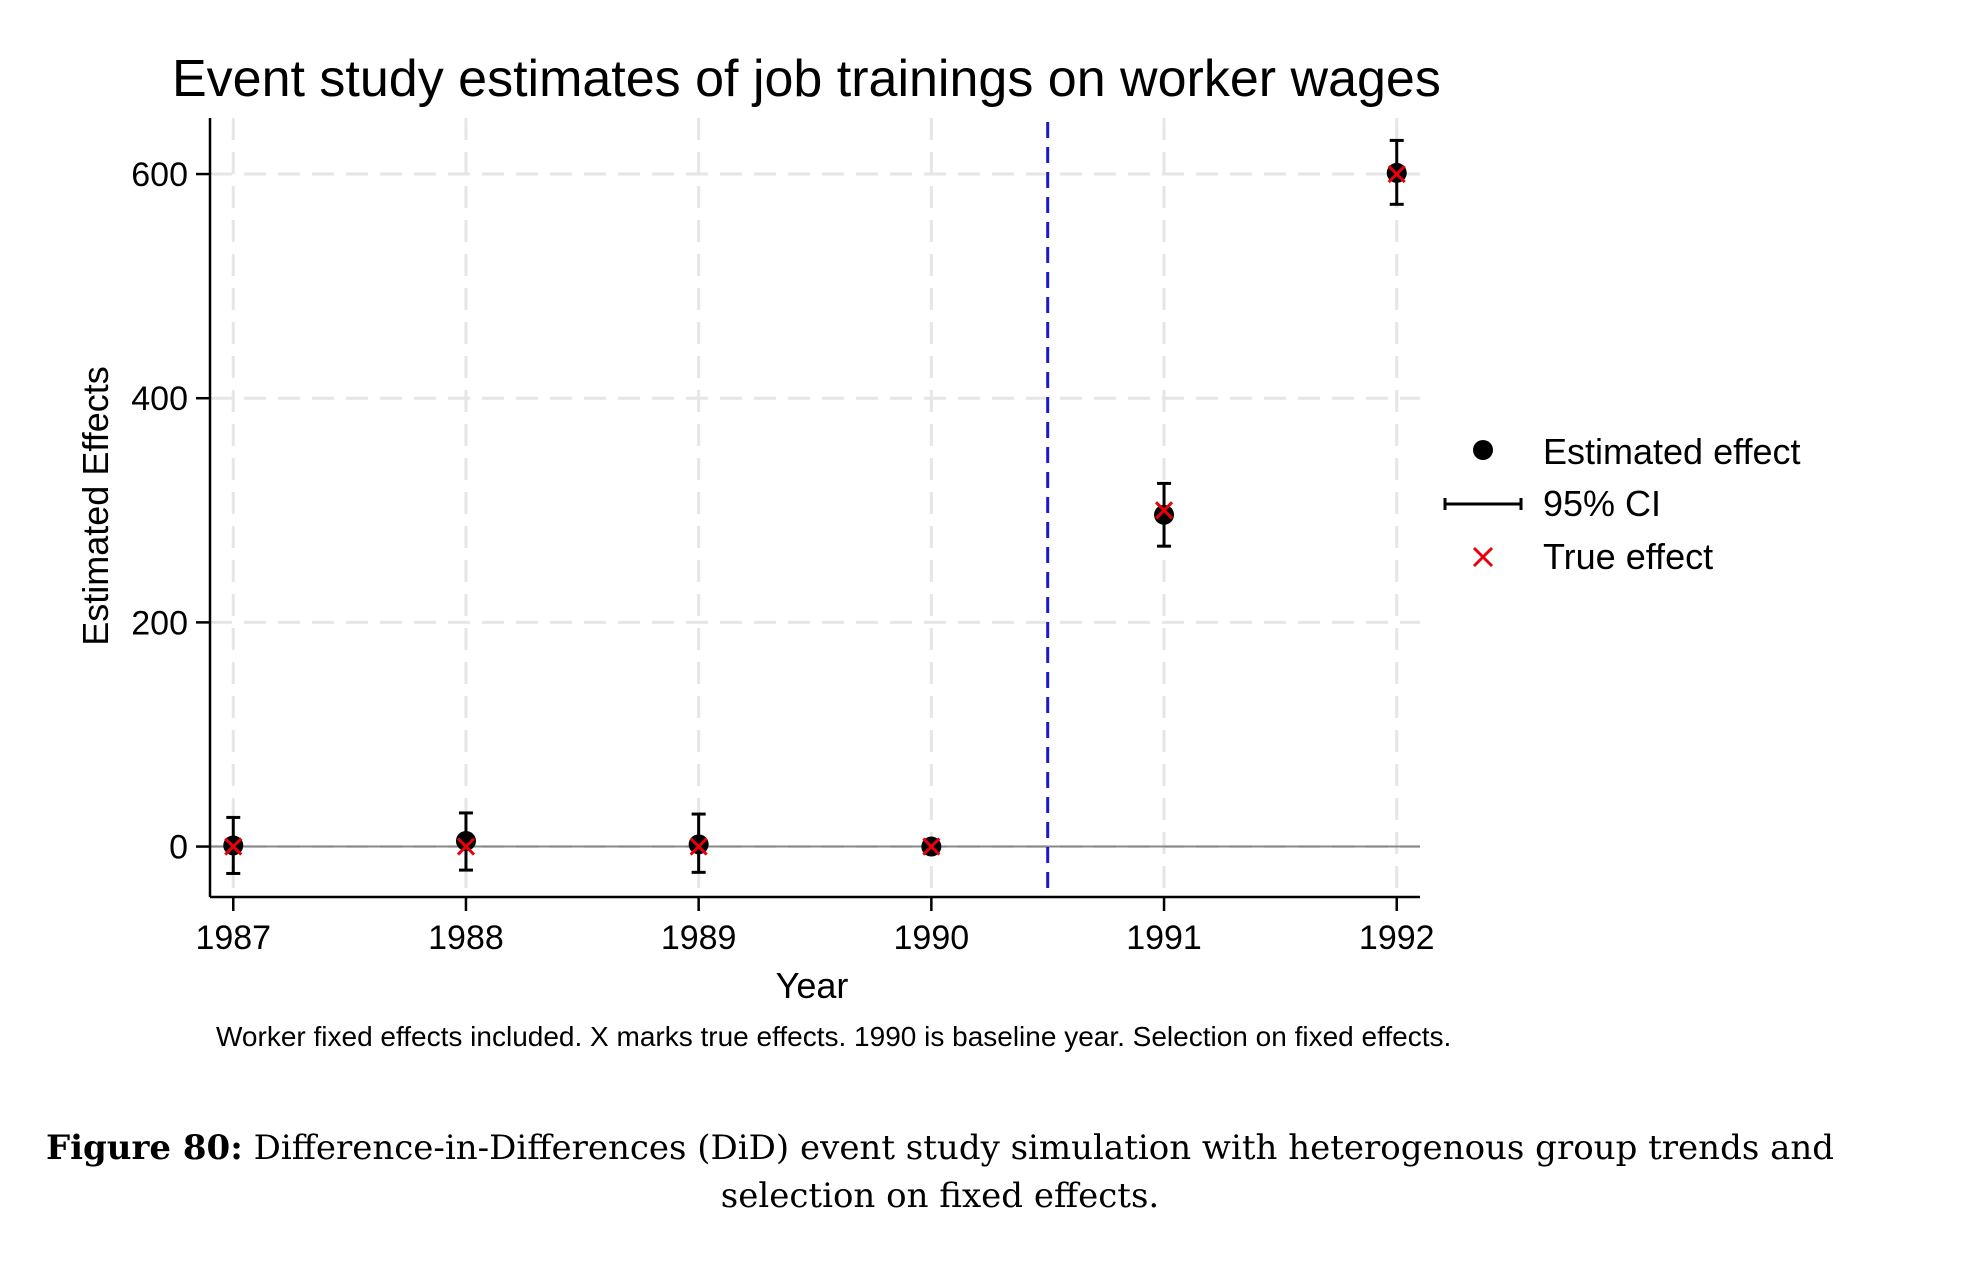  I want to click on x-tick-label: 1988, so click(466, 938).